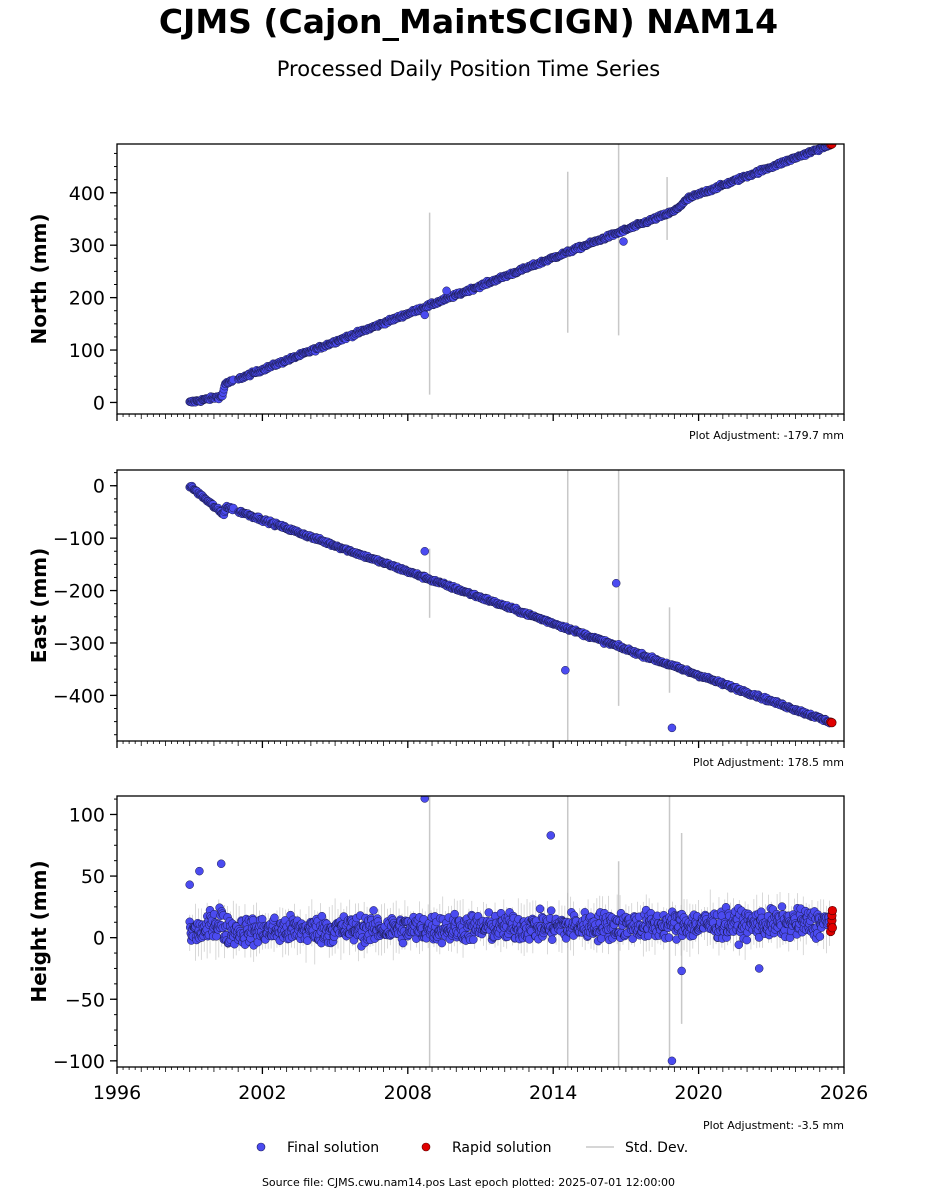  Describe the element at coordinates (262, 1093) in the screenshot. I see `x-tick-label: 2002` at that location.